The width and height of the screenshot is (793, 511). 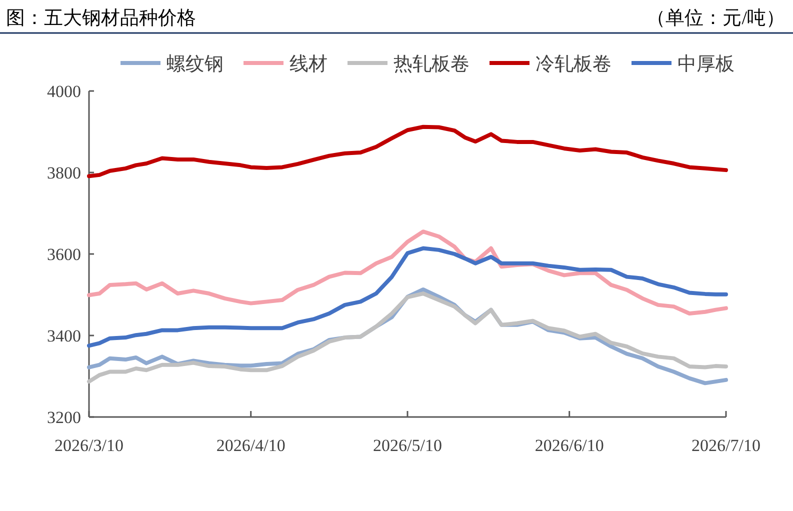 What do you see at coordinates (64, 417) in the screenshot?
I see `y-tick-label: 3200` at bounding box center [64, 417].